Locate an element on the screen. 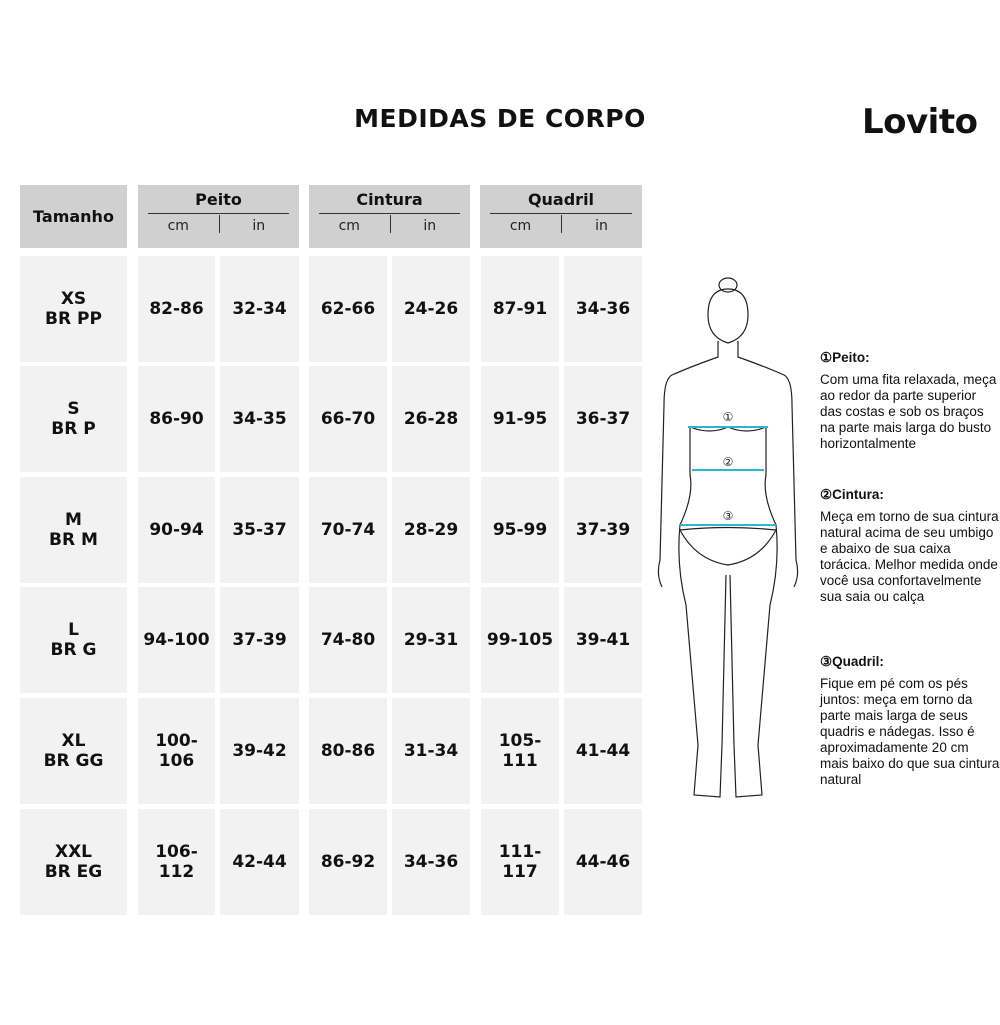 This screenshot has height=1025, width=1000. body-figure: ① ② ③ is located at coordinates (728, 537).